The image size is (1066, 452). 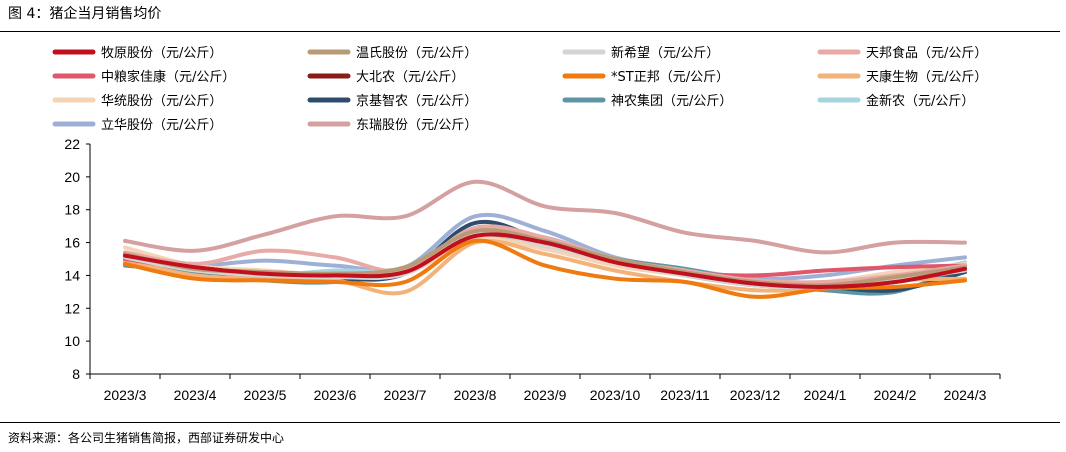 I want to click on y-tick-label: 22, so click(x=72, y=144).